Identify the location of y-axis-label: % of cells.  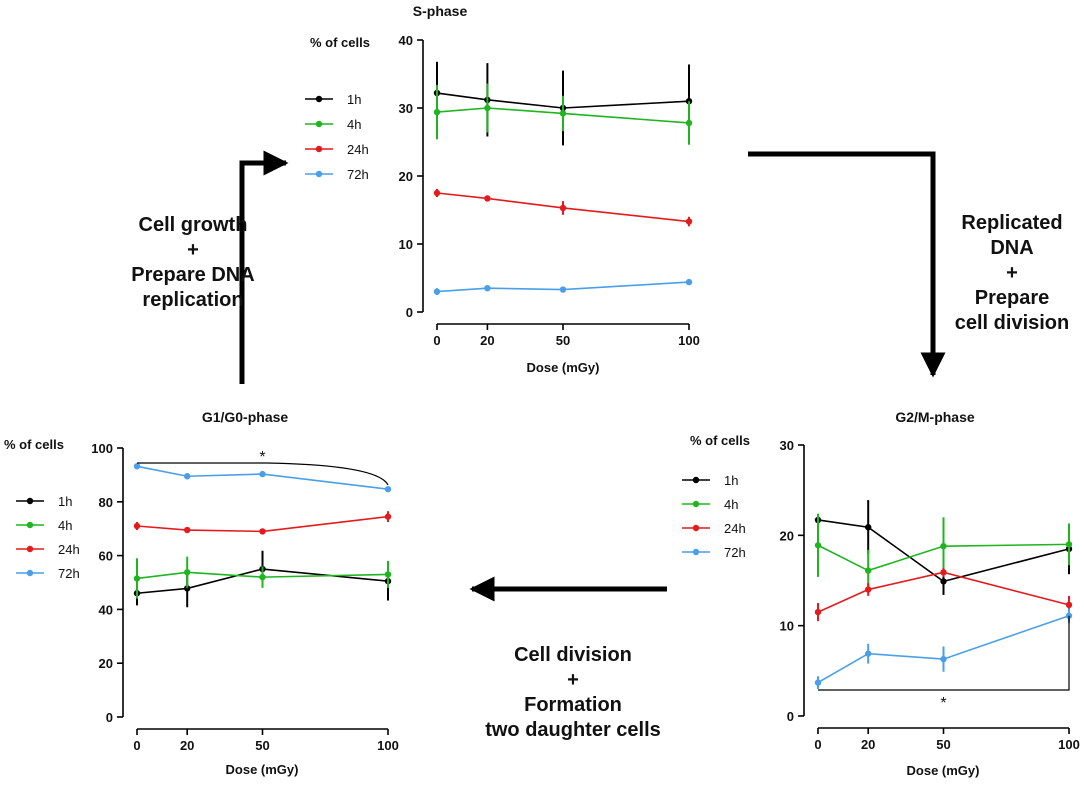
(720, 440).